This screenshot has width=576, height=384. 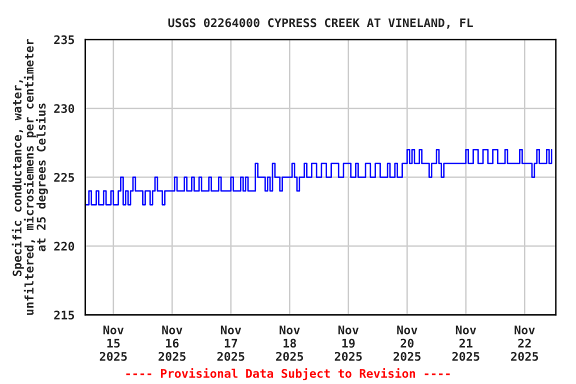 I want to click on y-tick-label: 220, so click(x=64, y=246).